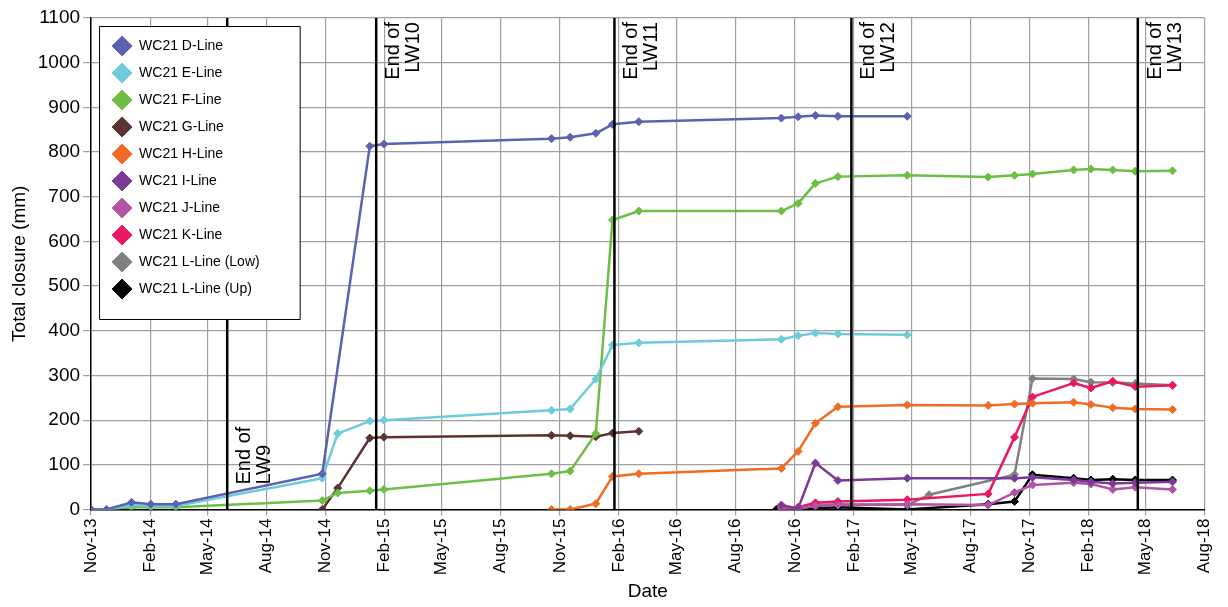  What do you see at coordinates (18, 263) in the screenshot?
I see `y-axis-title: Total closure (mm)` at bounding box center [18, 263].